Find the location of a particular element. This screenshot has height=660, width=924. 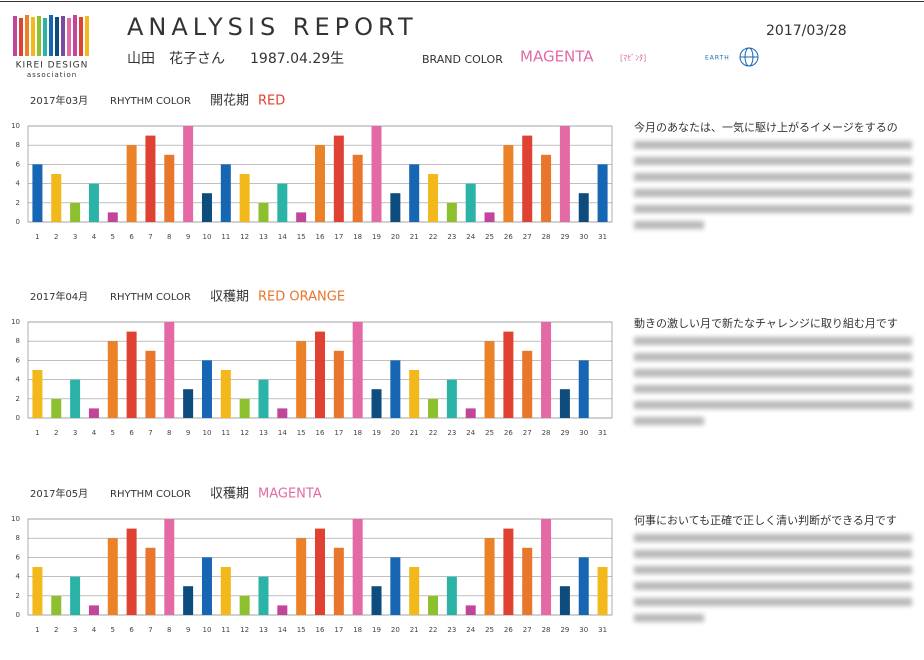

y-tick-label: 4 is located at coordinates (18, 184).